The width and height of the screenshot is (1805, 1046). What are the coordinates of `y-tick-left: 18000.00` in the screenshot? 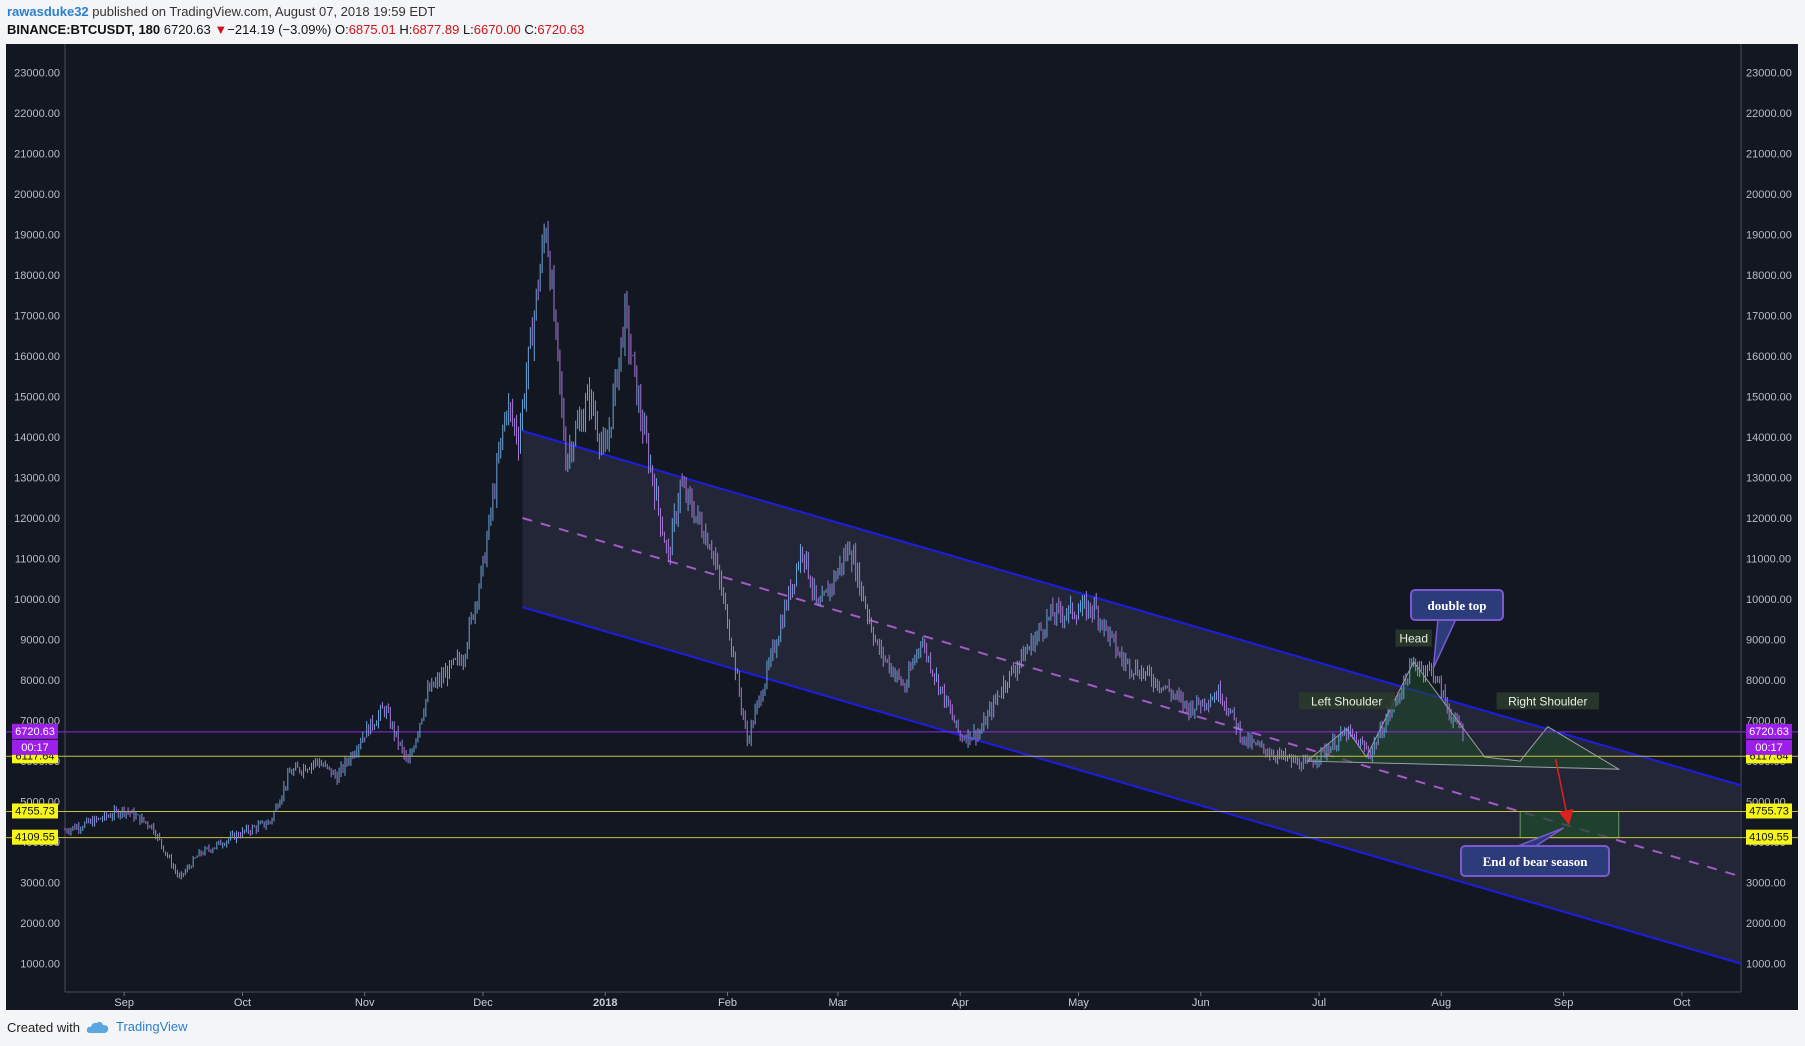 It's located at (37, 276).